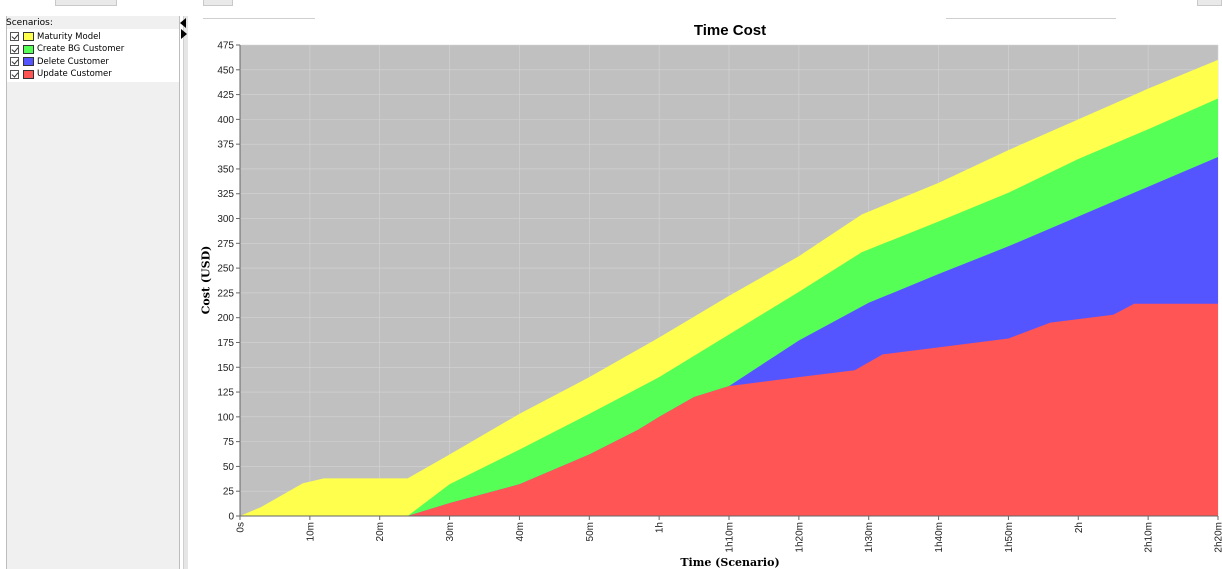 Image resolution: width=1222 pixels, height=569 pixels. What do you see at coordinates (231, 517) in the screenshot?
I see `y-tick-label: 0` at bounding box center [231, 517].